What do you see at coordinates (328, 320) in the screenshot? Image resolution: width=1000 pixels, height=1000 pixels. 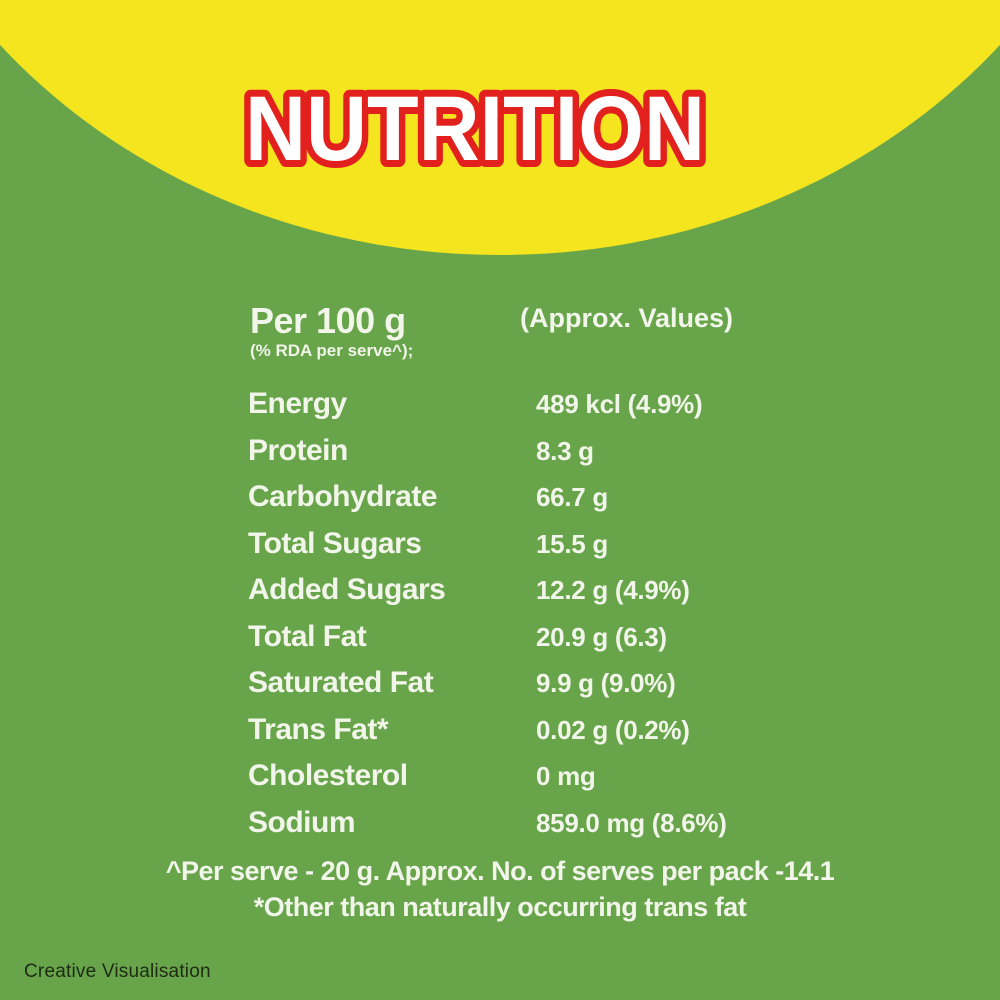 I see `column-header-per-100g: Per 100 g` at bounding box center [328, 320].